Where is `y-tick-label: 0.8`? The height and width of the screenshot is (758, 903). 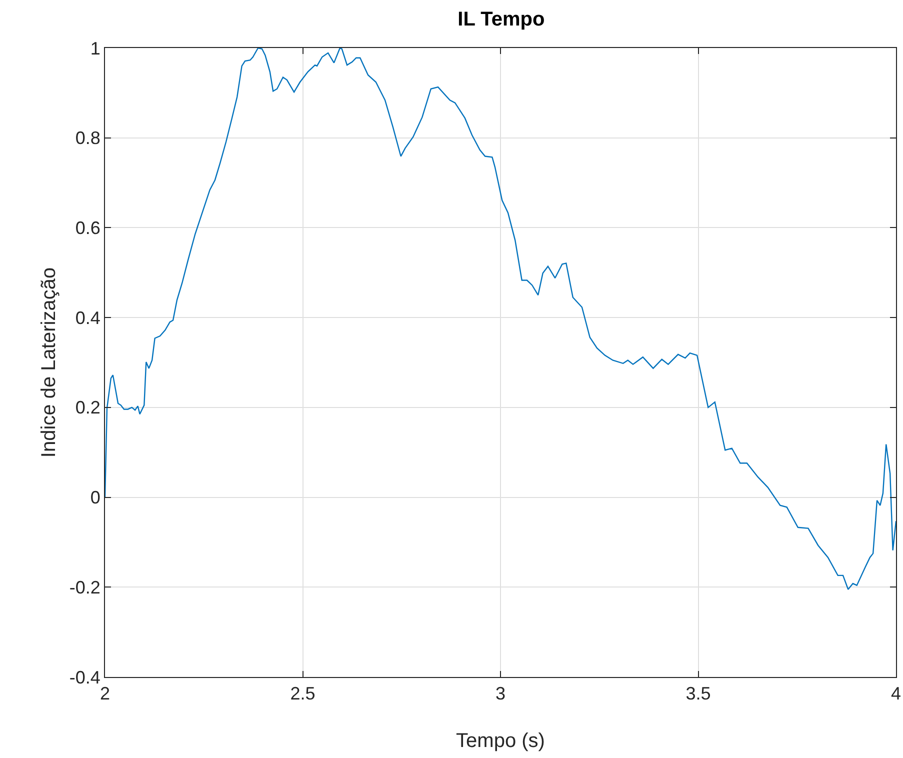 y-tick-label: 0.8 is located at coordinates (87, 138).